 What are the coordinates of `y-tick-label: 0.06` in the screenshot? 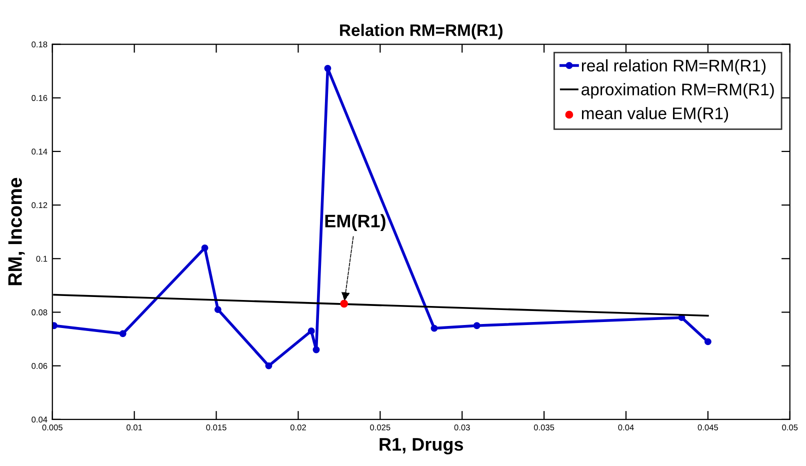 It's located at (40, 366).